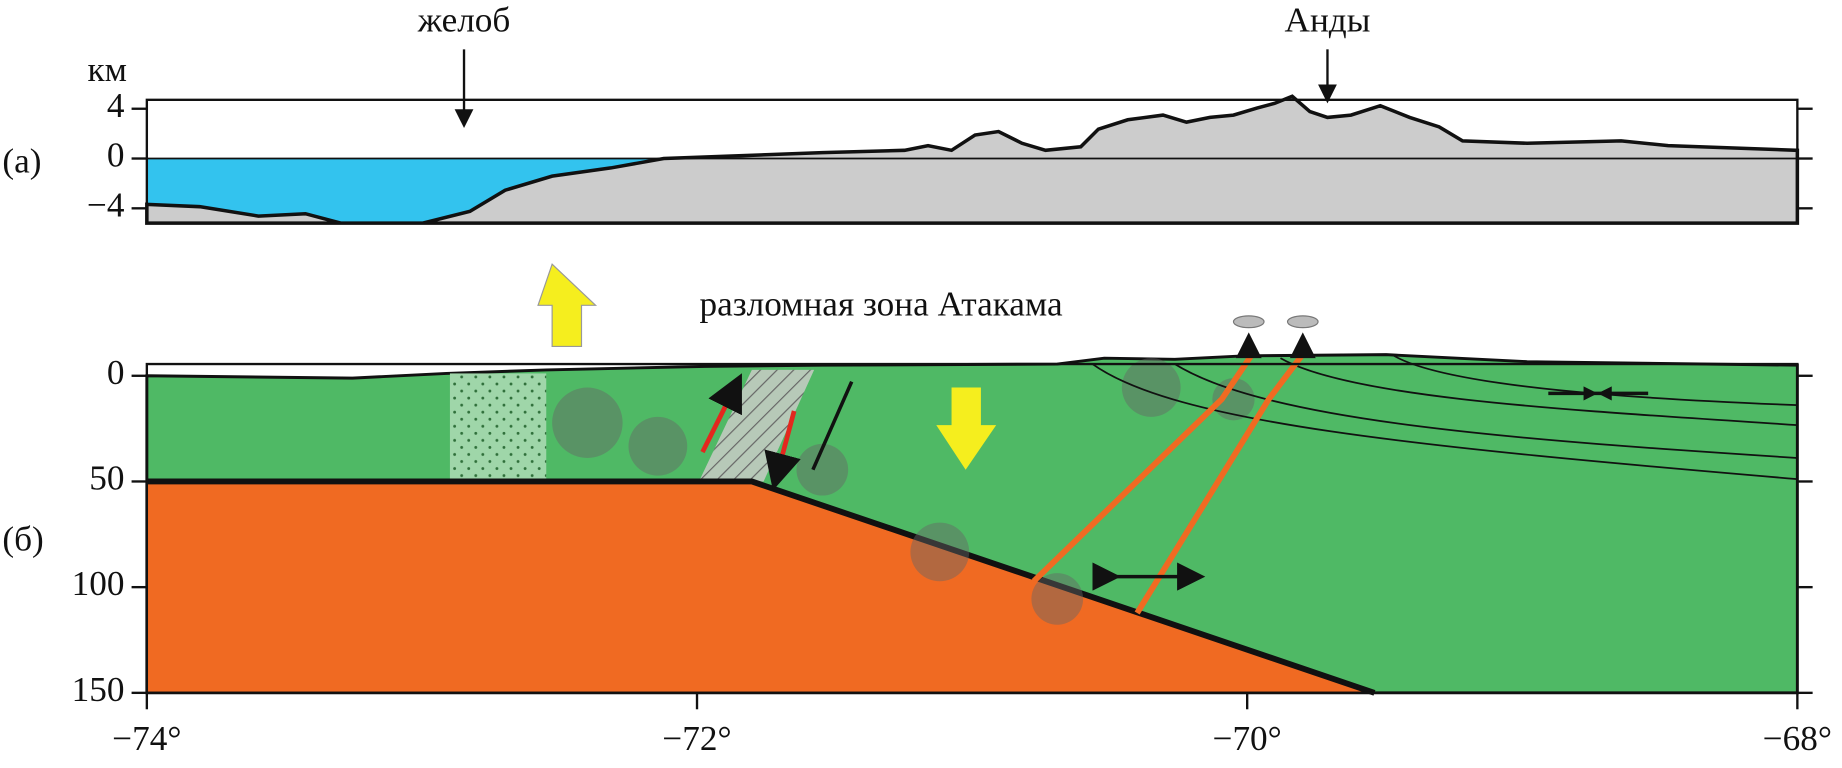 The image size is (1842, 768). I want to click on x-tick-label: −72°, so click(696, 738).